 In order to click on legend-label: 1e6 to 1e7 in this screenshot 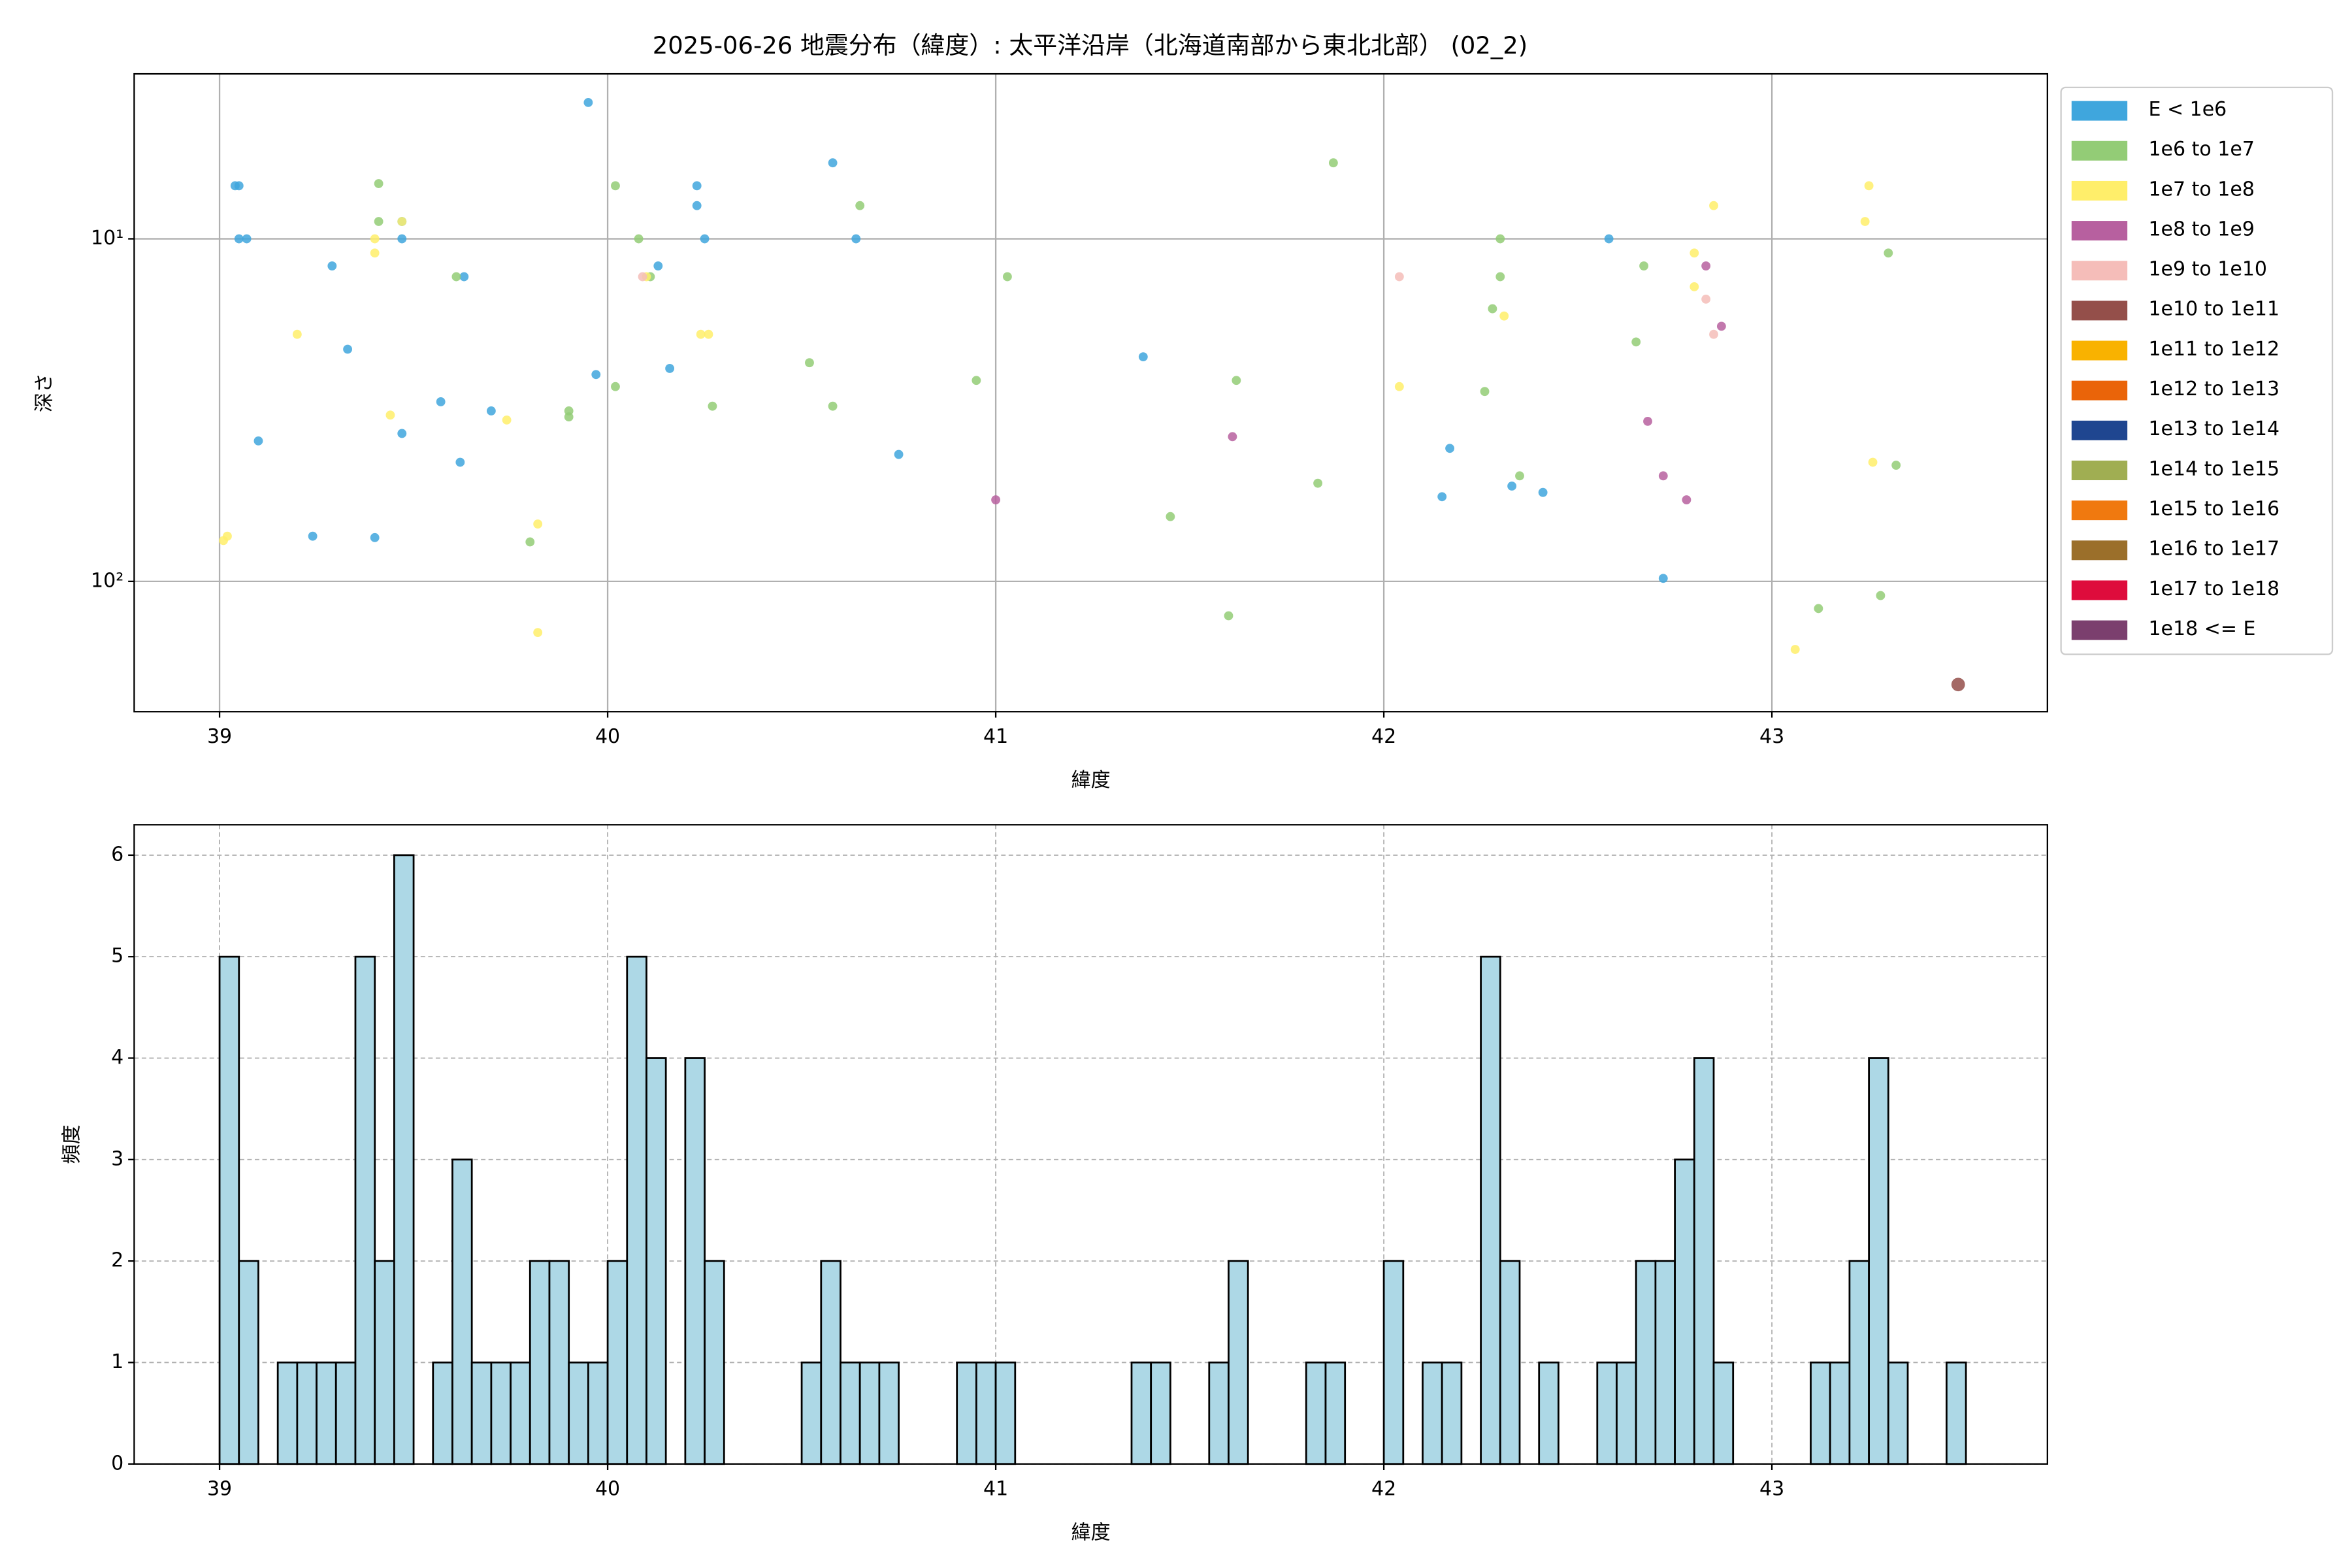, I will do `click(2201, 149)`.